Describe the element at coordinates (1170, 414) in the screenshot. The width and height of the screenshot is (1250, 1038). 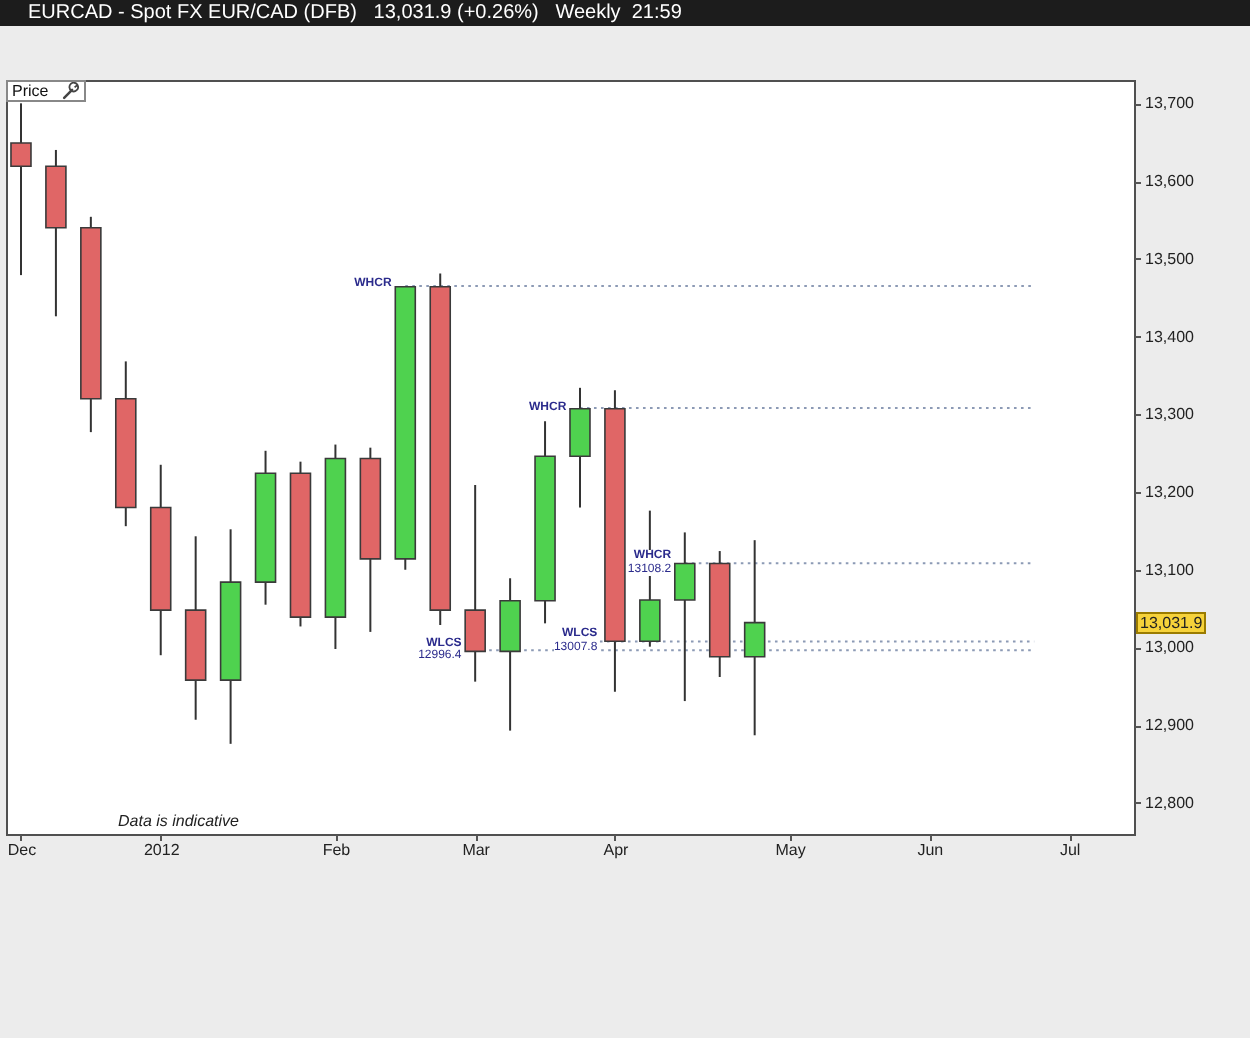
I see `y-tick-label: 13,300` at that location.